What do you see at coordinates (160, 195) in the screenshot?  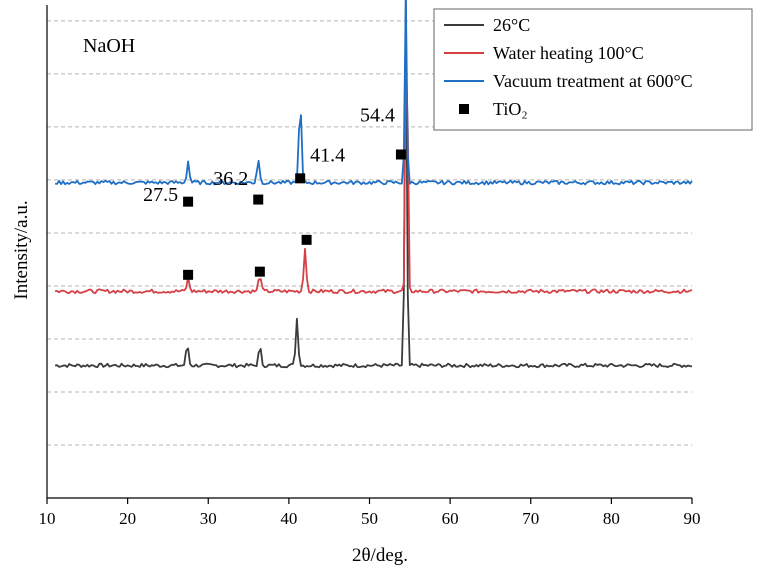 I see `peak-annotation: 27.5` at bounding box center [160, 195].